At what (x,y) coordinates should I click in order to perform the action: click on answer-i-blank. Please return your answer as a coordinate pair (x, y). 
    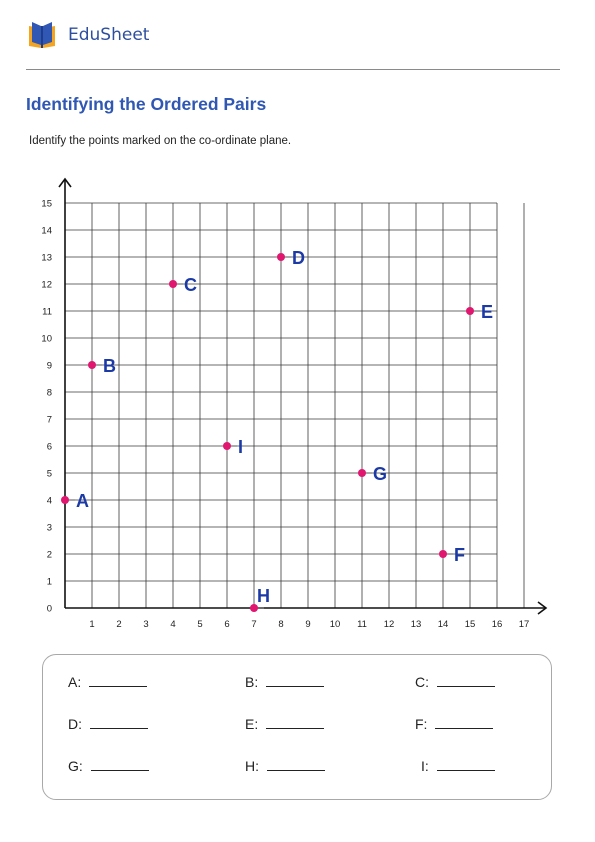
    Looking at the image, I should click on (465, 770).